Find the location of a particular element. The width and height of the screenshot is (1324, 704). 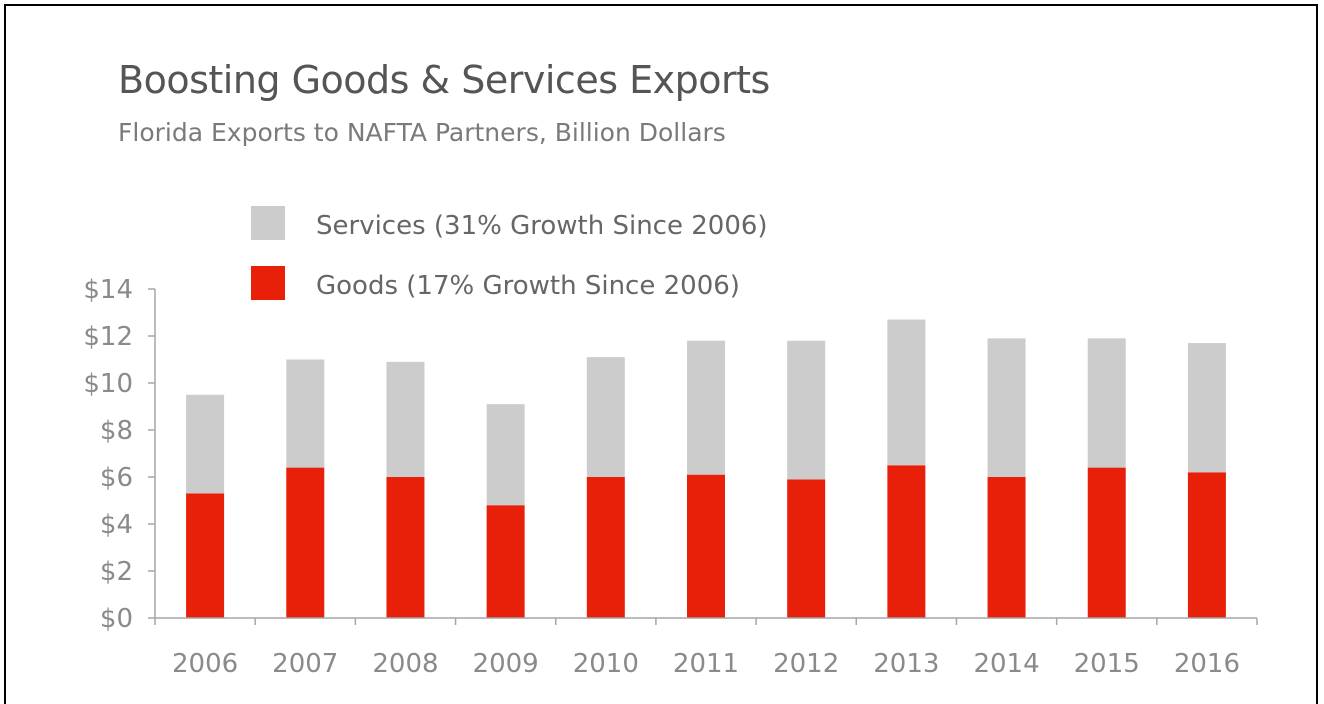

goods-bar-2011 is located at coordinates (706, 546).